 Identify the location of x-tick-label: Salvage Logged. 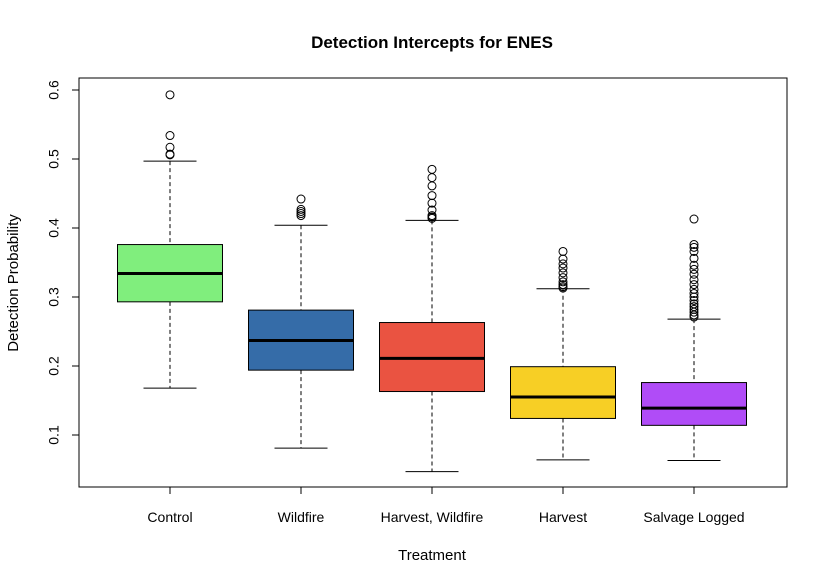
(693, 517).